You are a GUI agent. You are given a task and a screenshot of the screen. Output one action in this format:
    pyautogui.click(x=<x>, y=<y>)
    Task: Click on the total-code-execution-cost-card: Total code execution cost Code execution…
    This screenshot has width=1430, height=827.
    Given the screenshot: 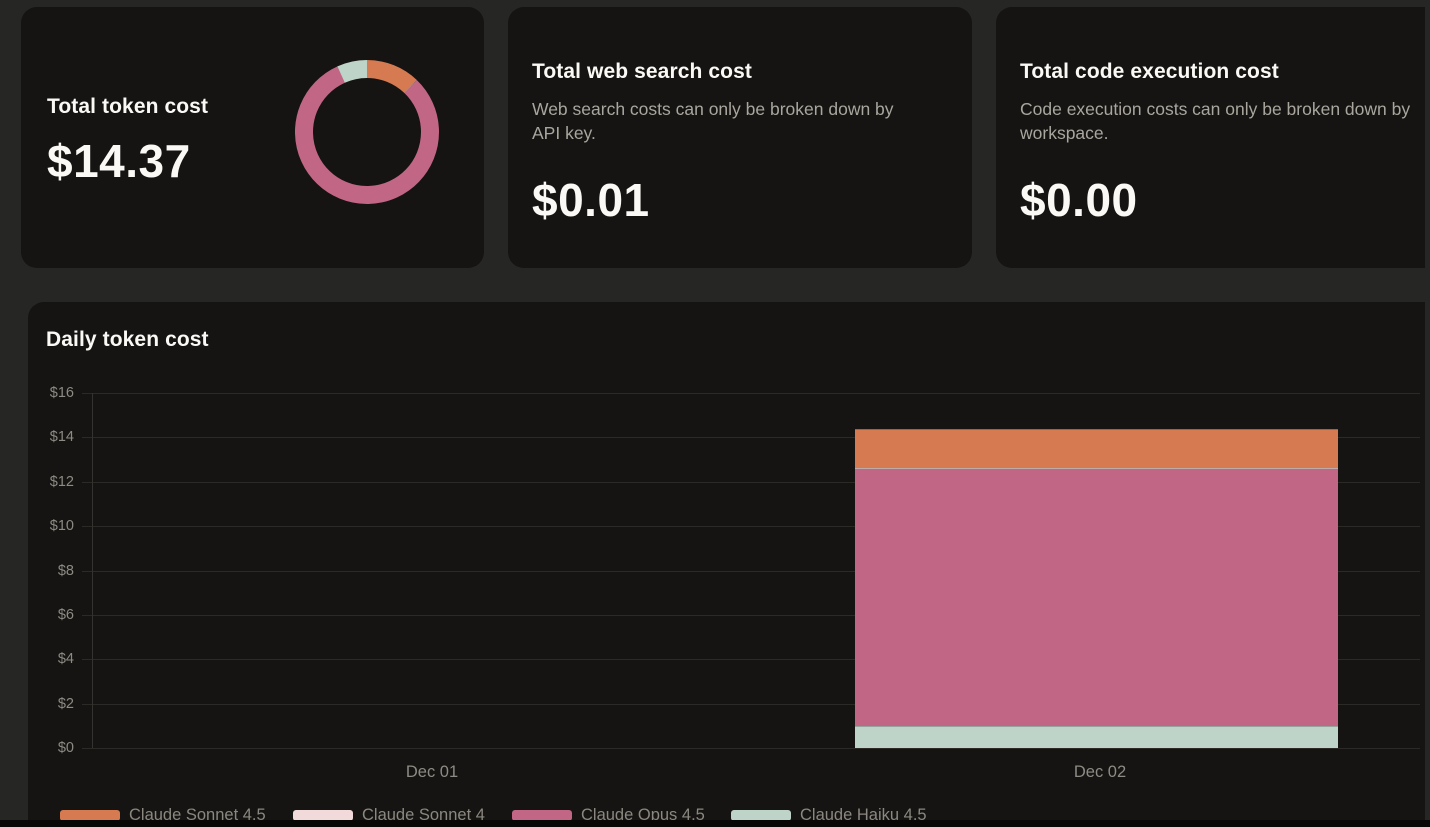 What is the action you would take?
    pyautogui.click(x=1210, y=137)
    